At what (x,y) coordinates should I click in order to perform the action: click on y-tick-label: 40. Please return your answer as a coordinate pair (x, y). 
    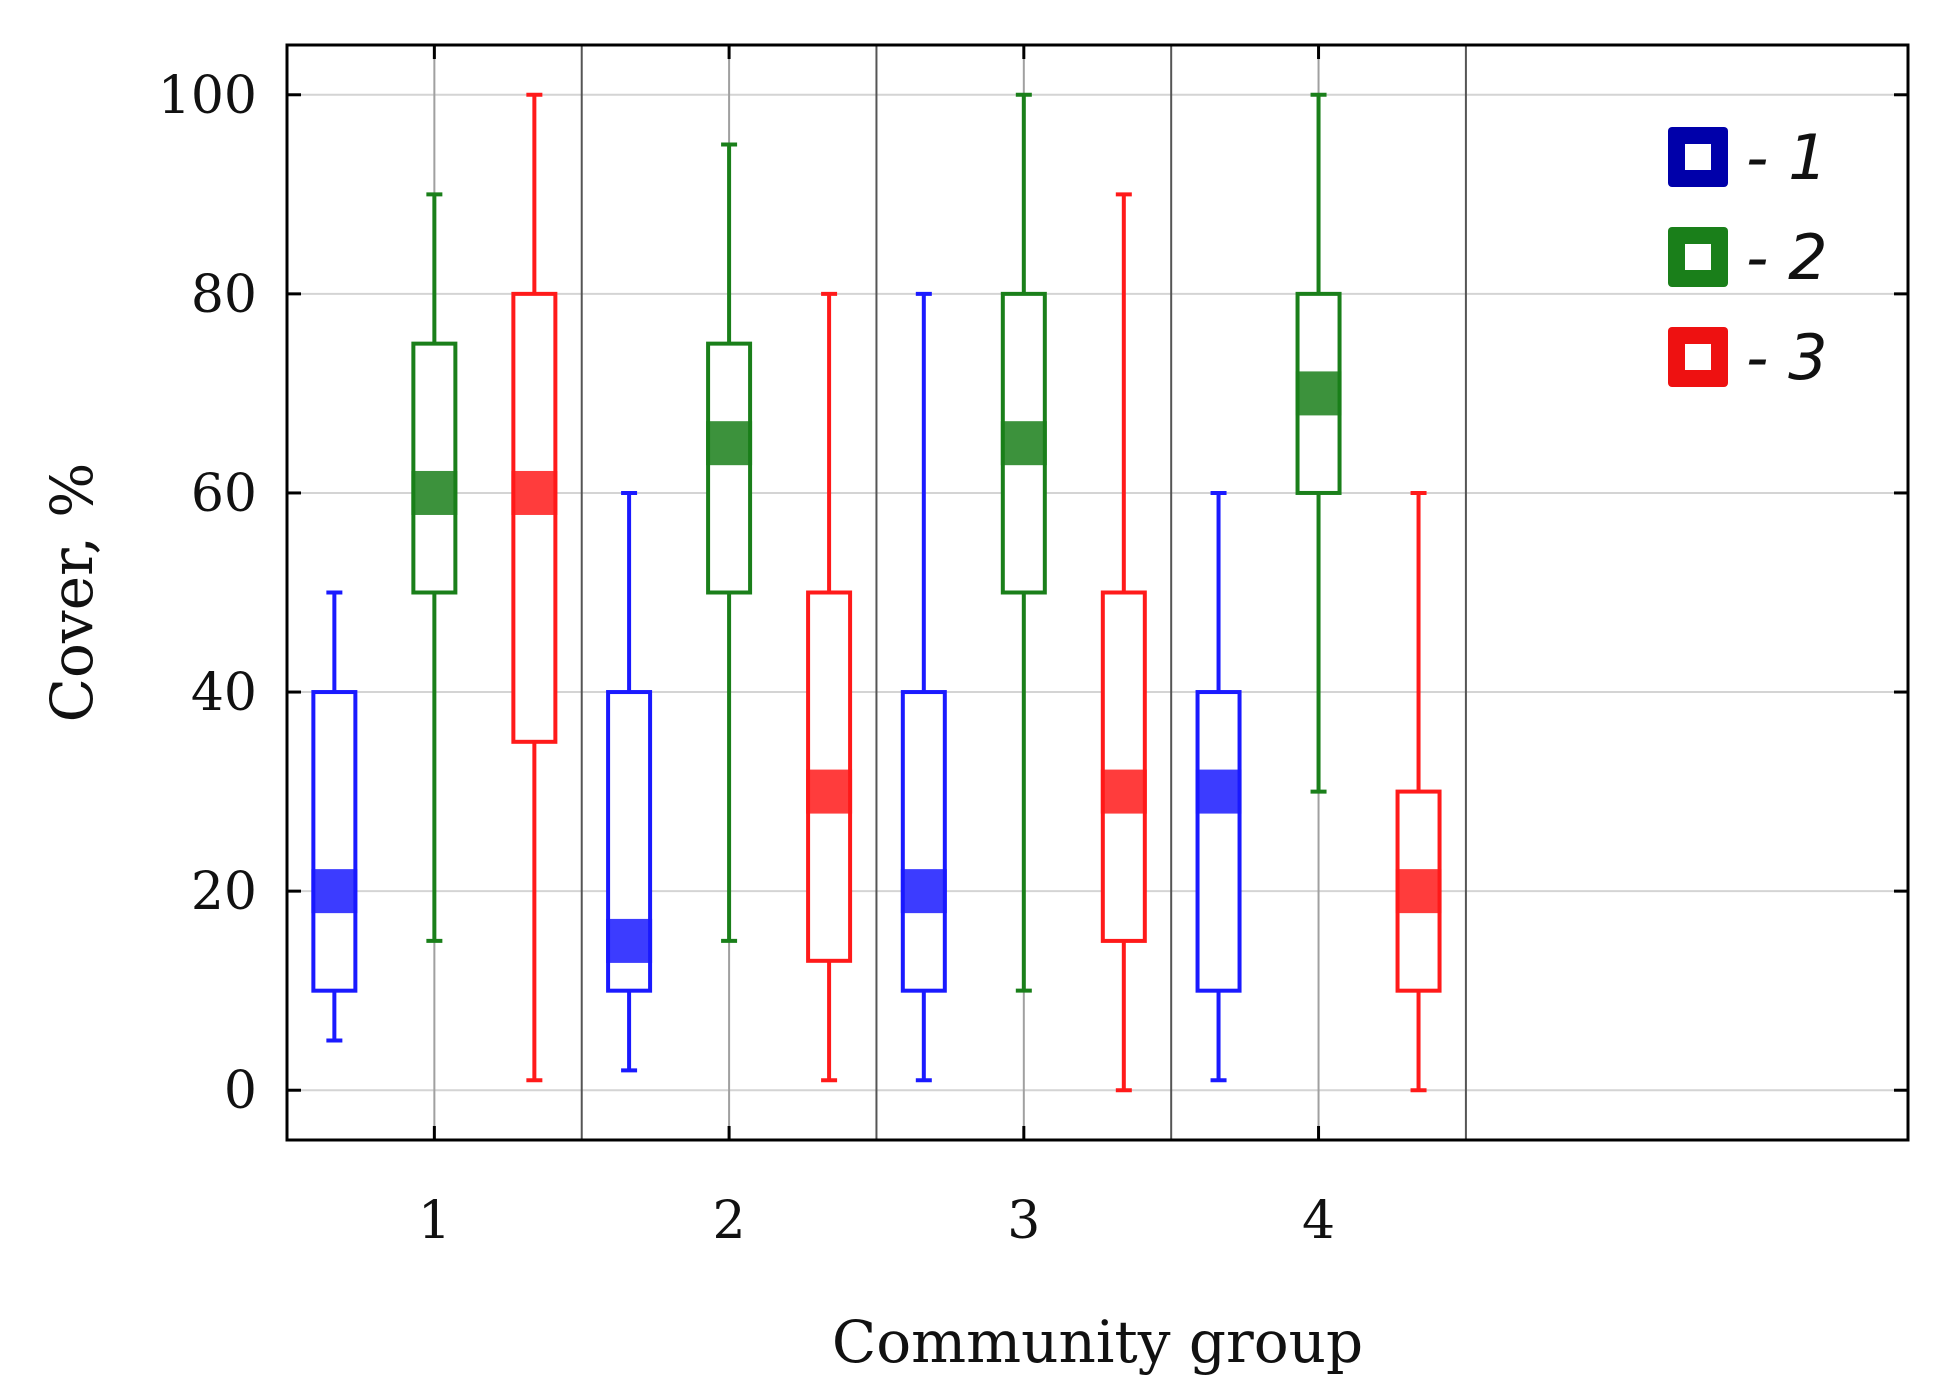
    Looking at the image, I should click on (224, 693).